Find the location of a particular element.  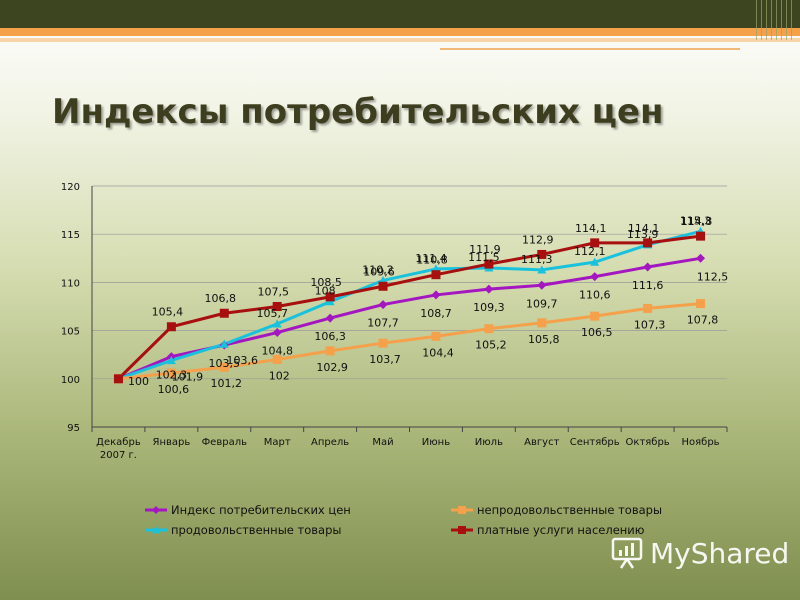

y-tick-label-120: 120 is located at coordinates (70, 187).